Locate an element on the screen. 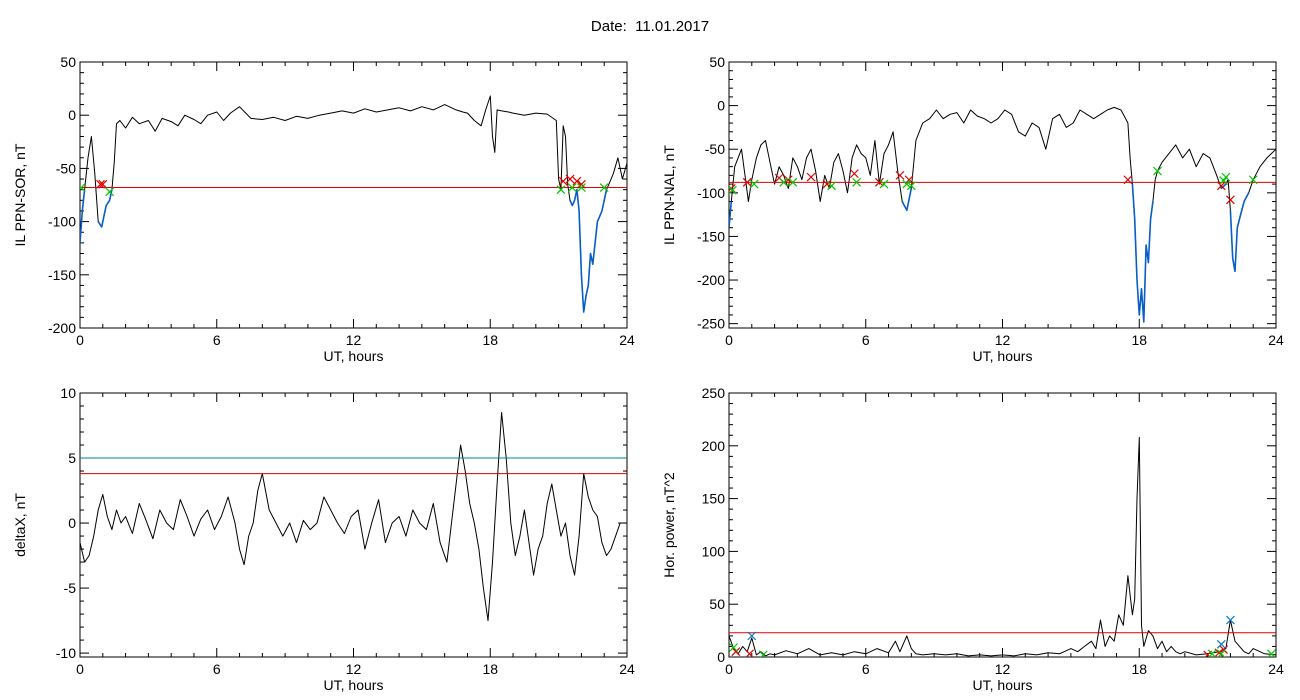 The width and height of the screenshot is (1300, 700). y-tick-label: -150 is located at coordinates (711, 236).